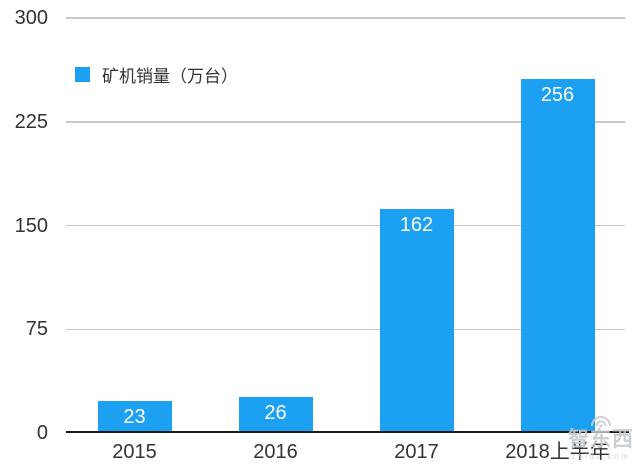 The image size is (640, 476). What do you see at coordinates (134, 452) in the screenshot?
I see `x-axis-label-2015: 2015` at bounding box center [134, 452].